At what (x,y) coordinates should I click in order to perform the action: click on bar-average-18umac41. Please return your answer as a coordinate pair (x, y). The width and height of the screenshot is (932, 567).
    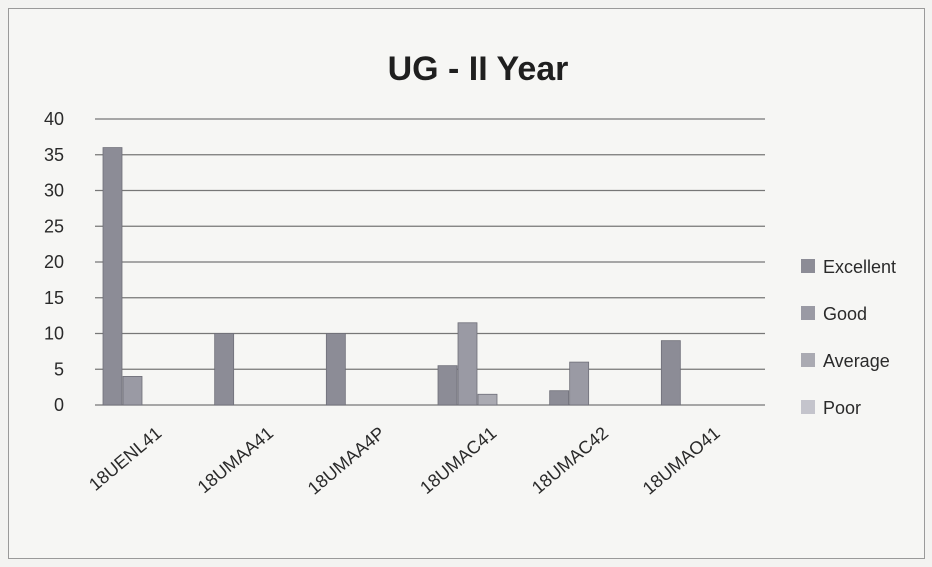
    Looking at the image, I should click on (487, 399).